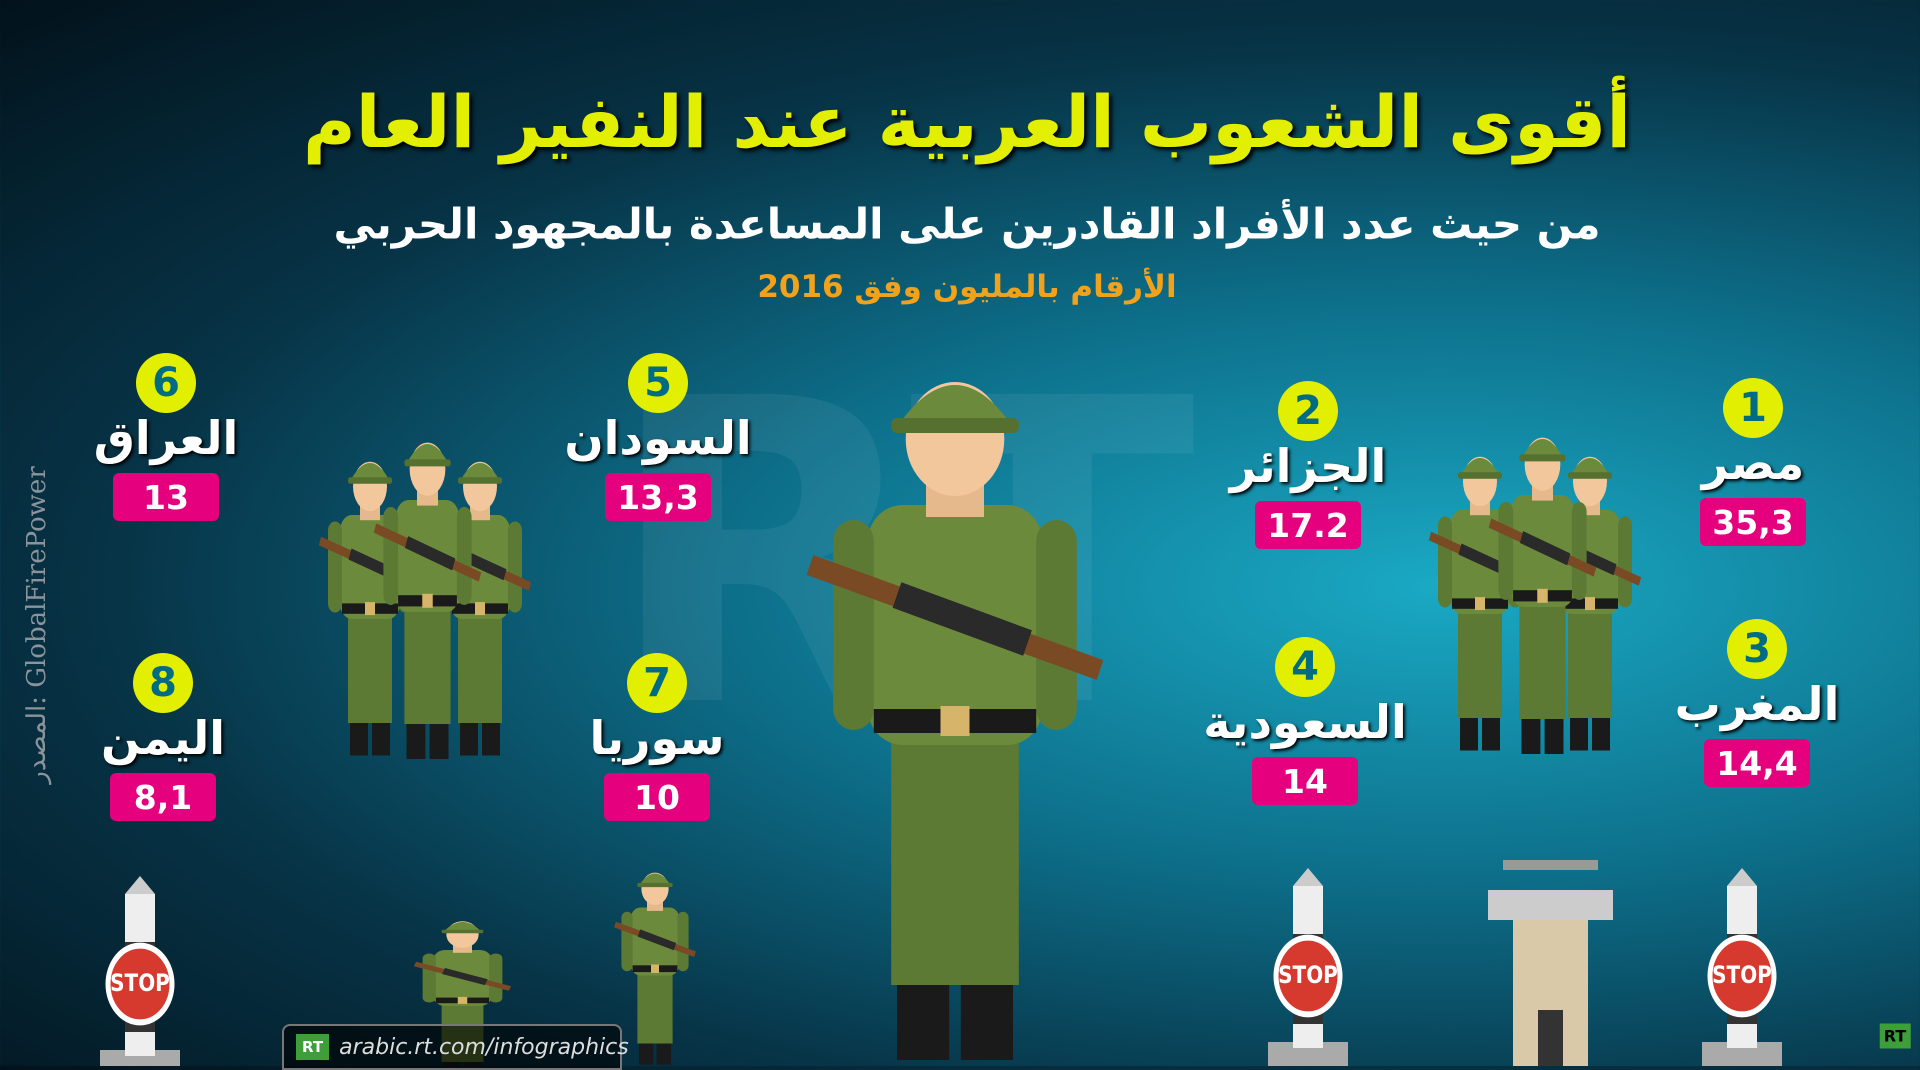 This screenshot has width=1920, height=1070. I want to click on rank-badge: 8, so click(163, 683).